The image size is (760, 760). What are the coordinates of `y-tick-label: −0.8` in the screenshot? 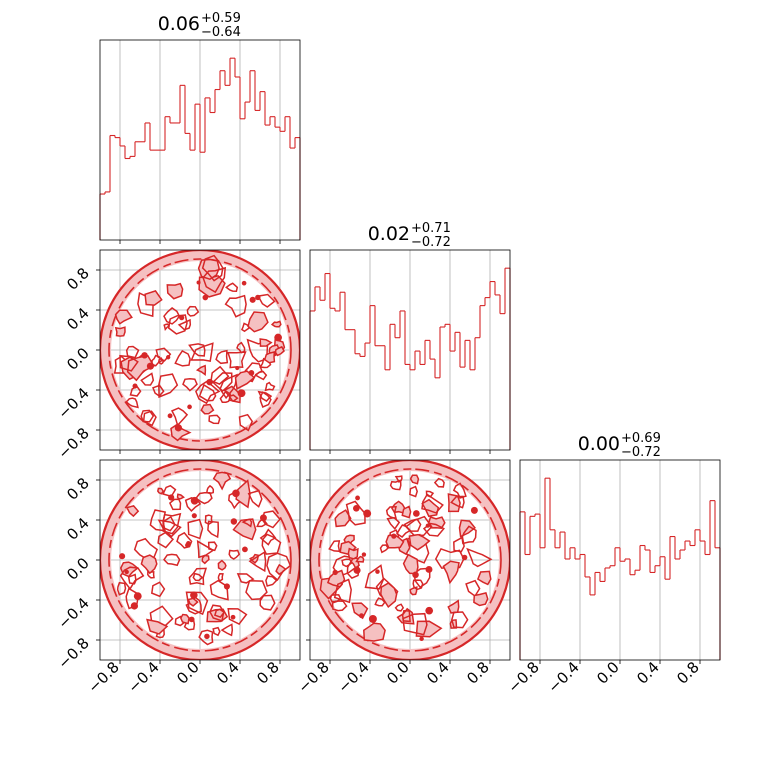 It's located at (73, 653).